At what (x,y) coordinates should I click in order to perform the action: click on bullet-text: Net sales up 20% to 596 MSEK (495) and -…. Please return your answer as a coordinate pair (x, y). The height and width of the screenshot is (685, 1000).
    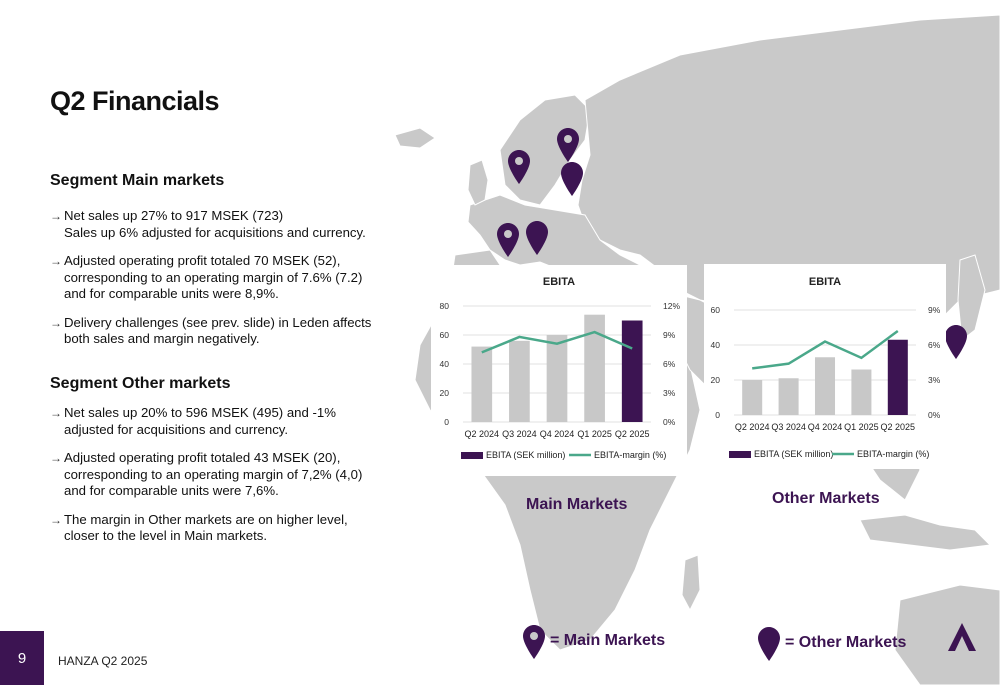
    Looking at the image, I should click on (200, 421).